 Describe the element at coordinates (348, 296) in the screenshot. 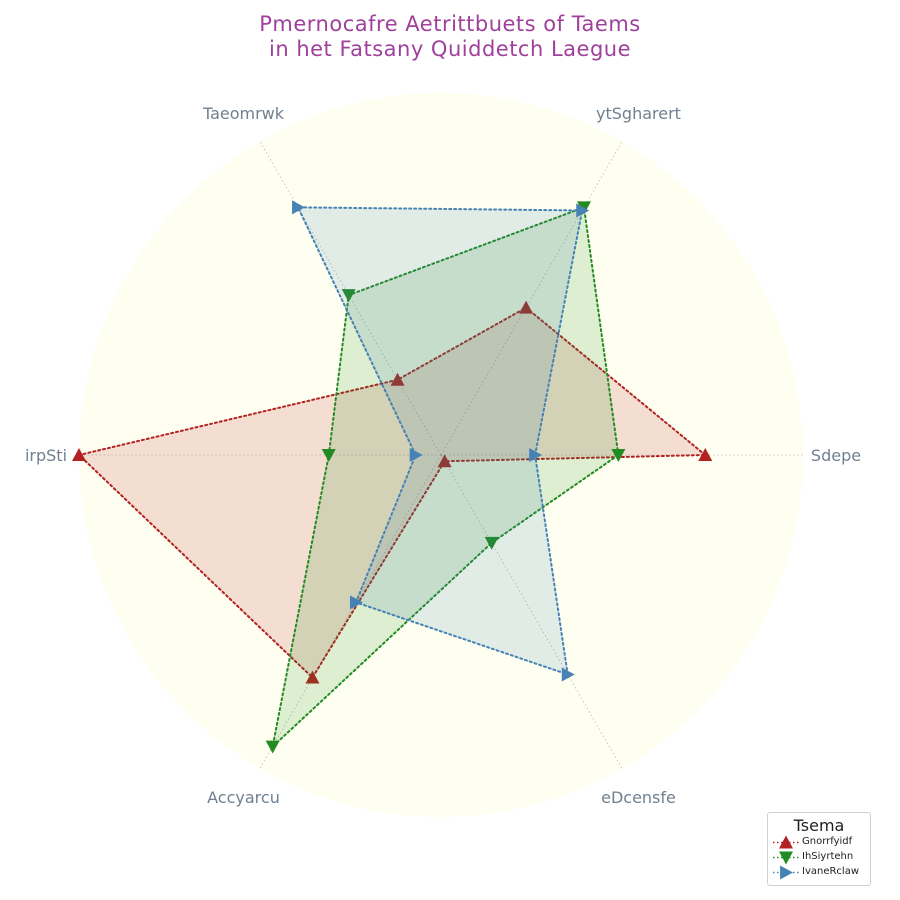

I see `data-point-ihsiyrtehn-taeomrwk` at that location.